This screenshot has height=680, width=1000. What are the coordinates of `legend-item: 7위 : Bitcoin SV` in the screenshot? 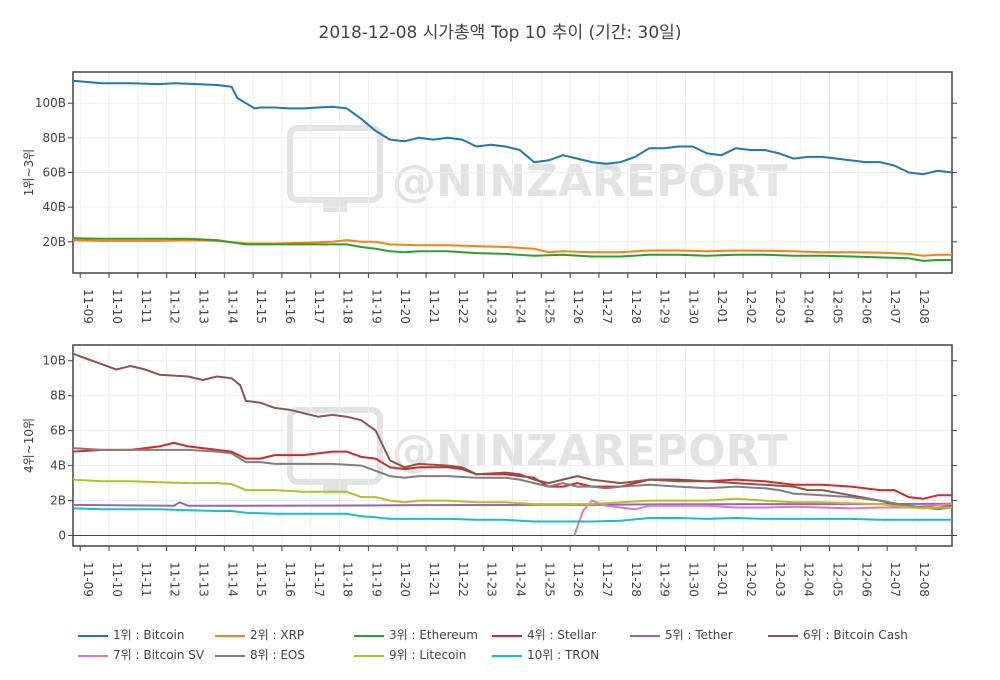 It's located at (141, 654).